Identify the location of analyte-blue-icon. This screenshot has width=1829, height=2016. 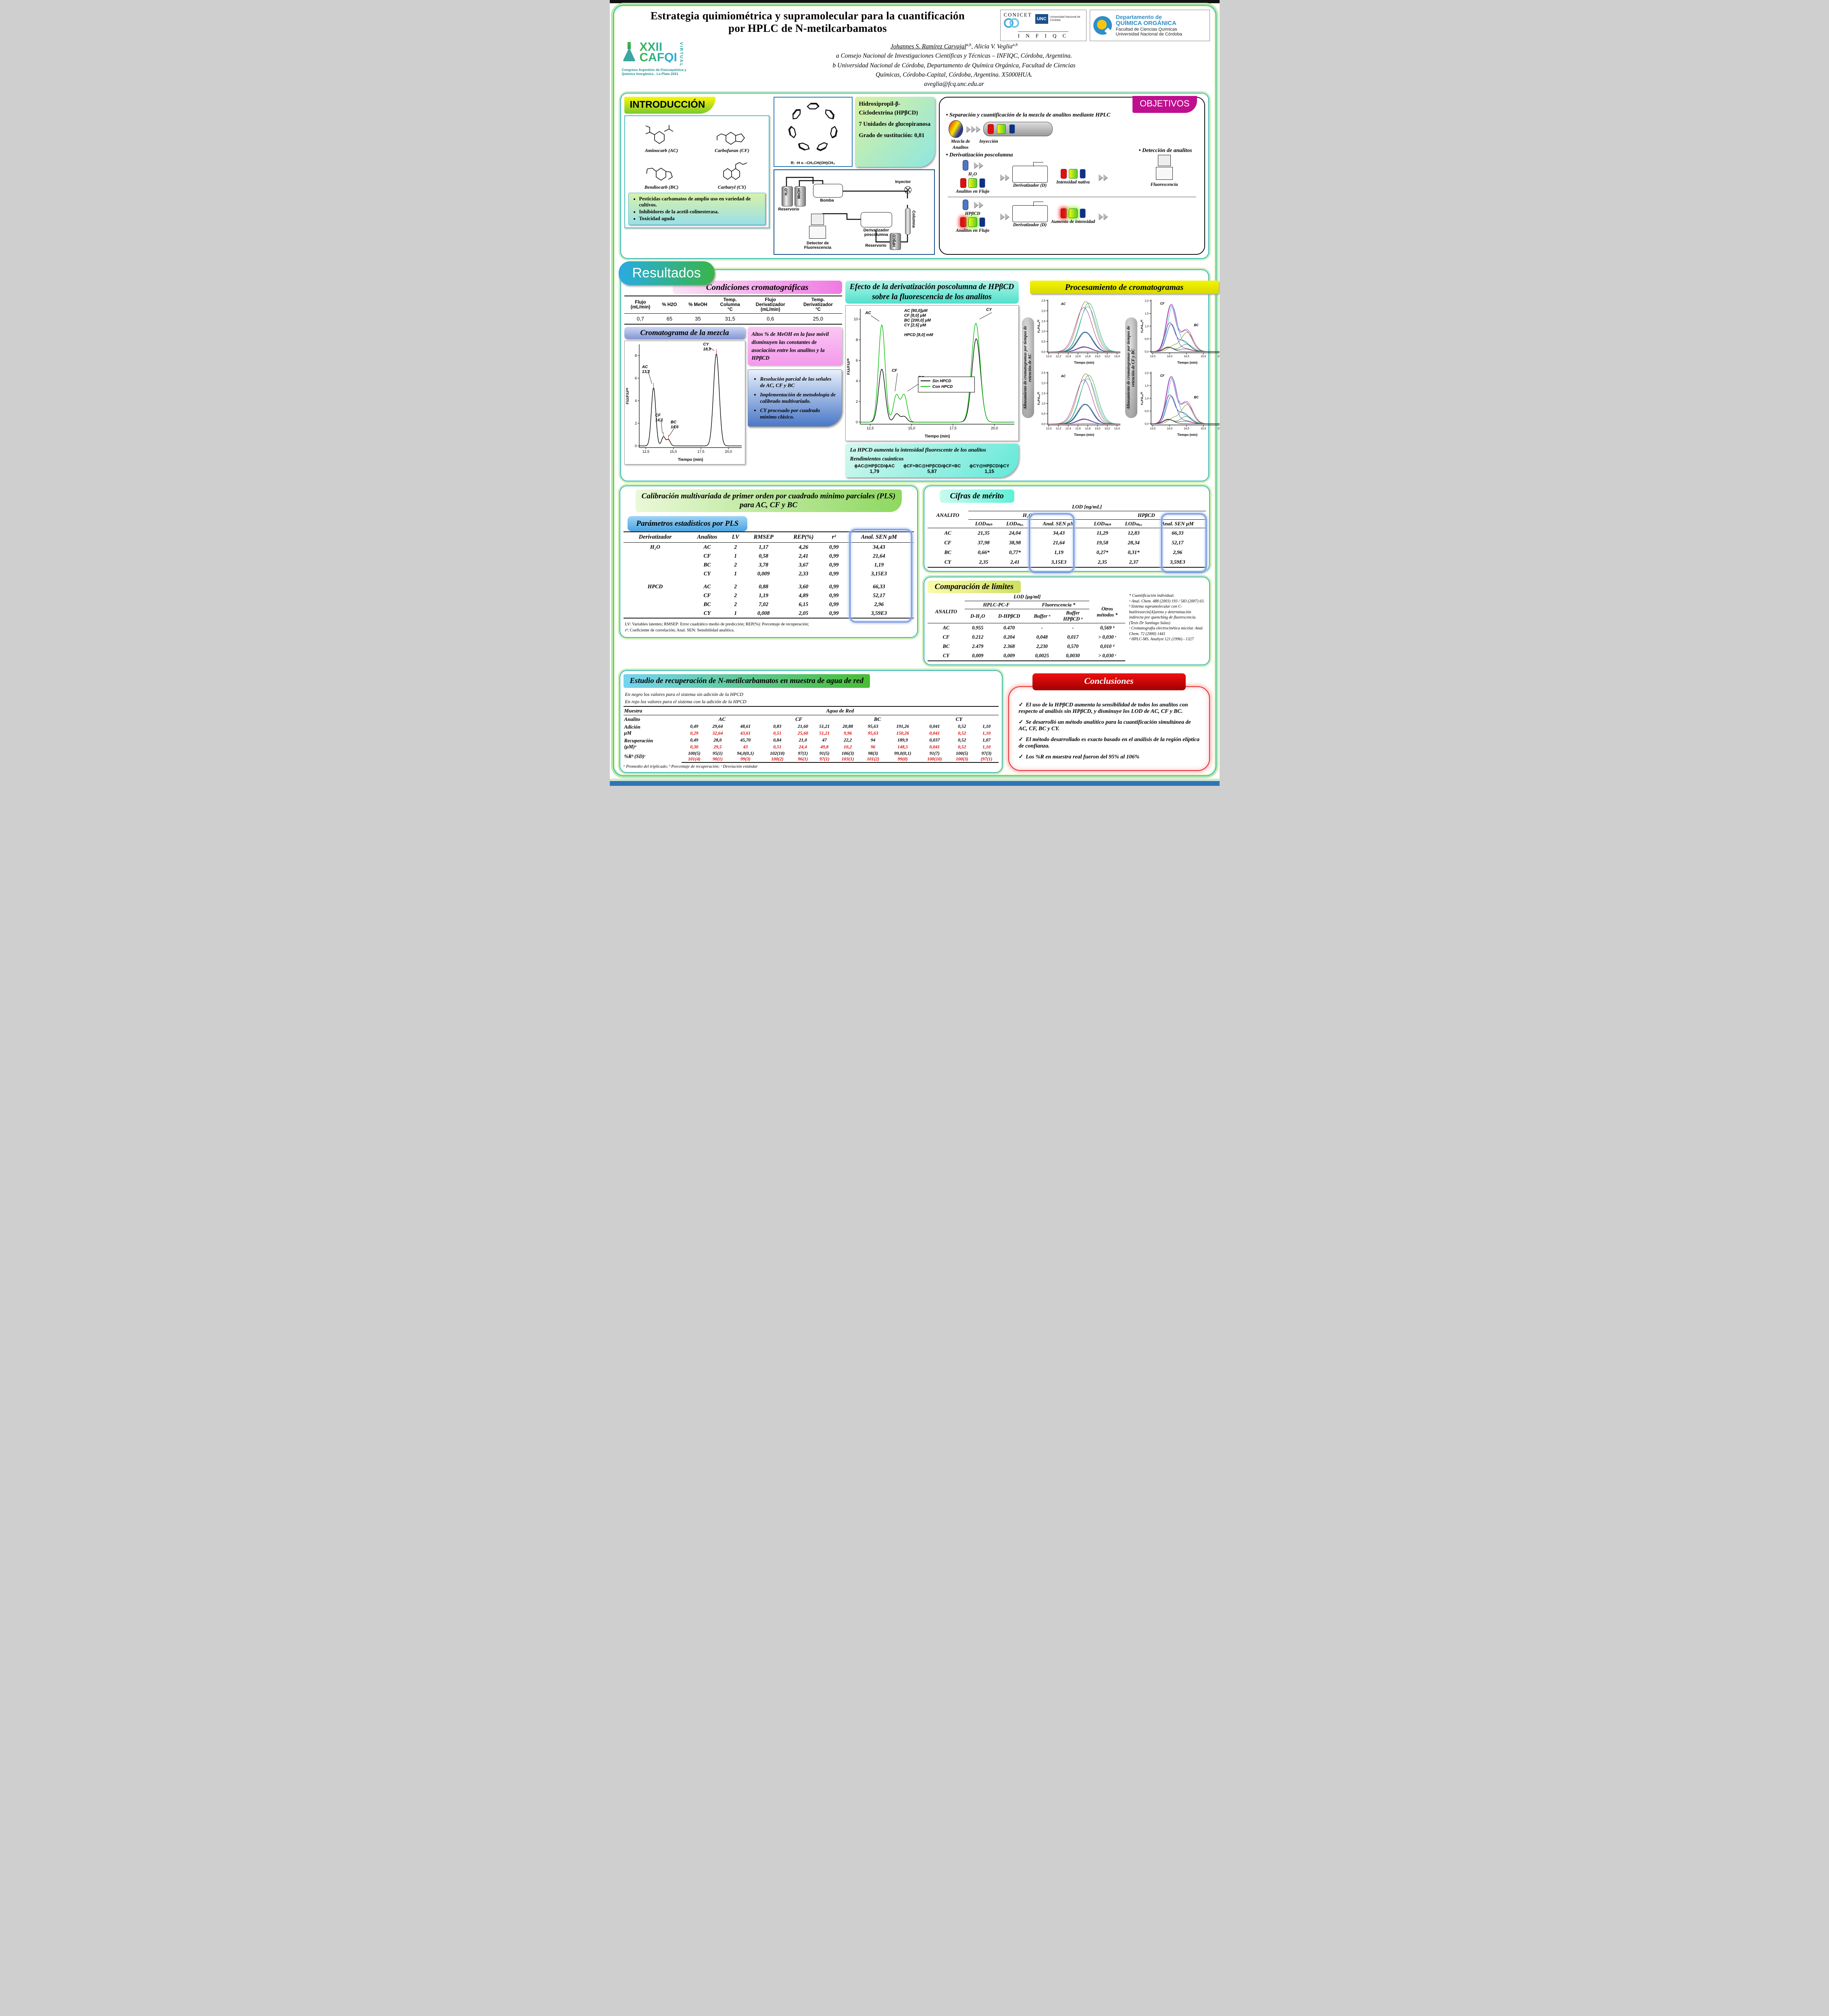
(1082, 213).